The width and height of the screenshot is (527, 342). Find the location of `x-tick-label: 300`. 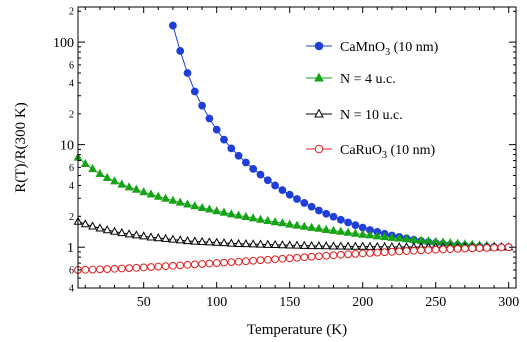

x-tick-label: 300 is located at coordinates (508, 302).